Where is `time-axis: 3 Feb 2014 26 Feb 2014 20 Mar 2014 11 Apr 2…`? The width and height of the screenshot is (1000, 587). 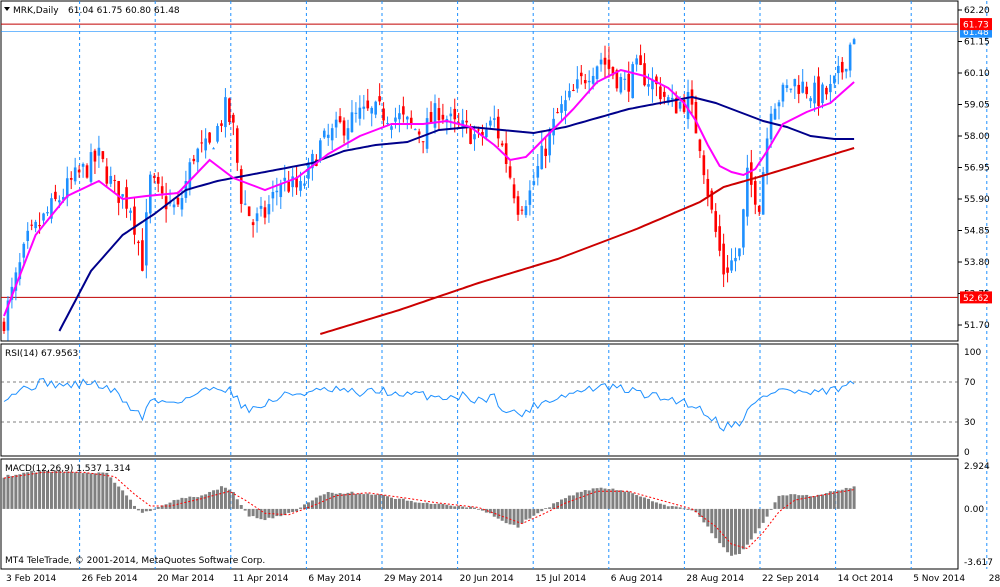
time-axis: 3 Feb 2014 26 Feb 2014 20 Mar 2014 11 Apr 2… is located at coordinates (503, 579).